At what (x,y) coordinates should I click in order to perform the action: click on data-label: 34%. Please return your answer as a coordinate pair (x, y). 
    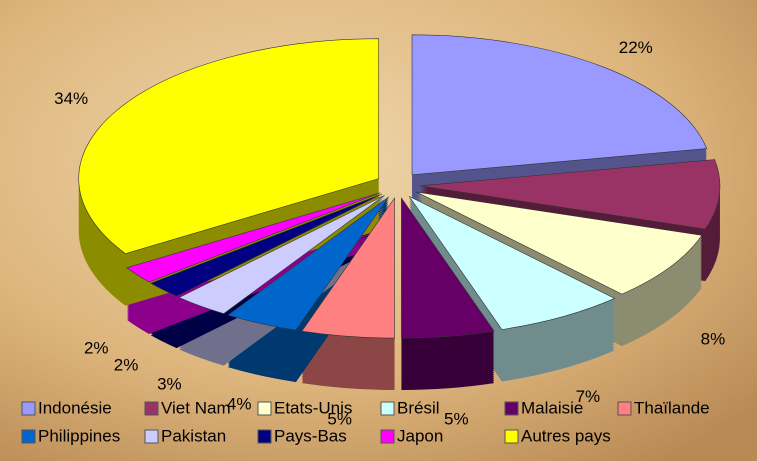
    Looking at the image, I should click on (71, 98).